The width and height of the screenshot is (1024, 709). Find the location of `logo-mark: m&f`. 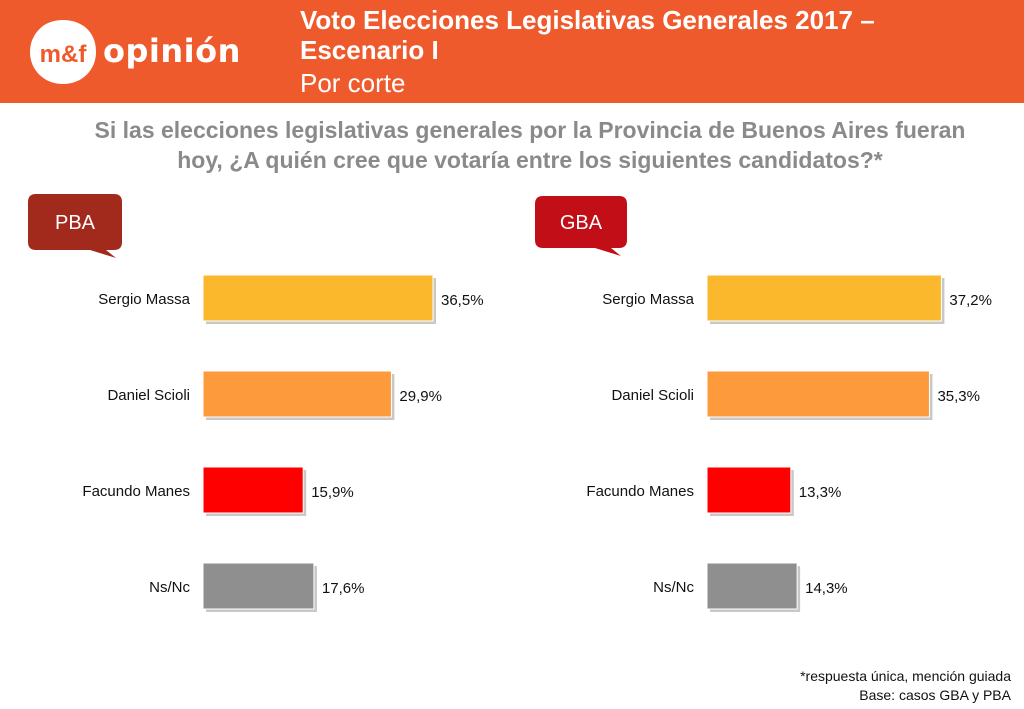

logo-mark: m&f is located at coordinates (64, 54).